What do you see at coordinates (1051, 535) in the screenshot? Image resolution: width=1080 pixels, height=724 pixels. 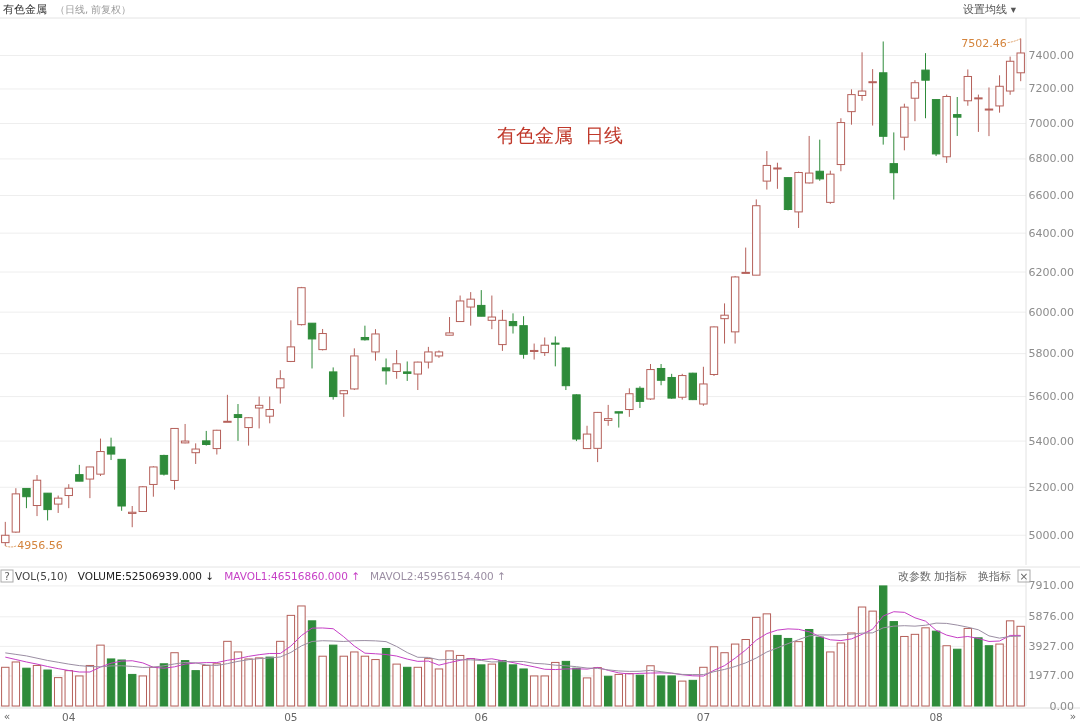 I see `y-tick-label: 5000.00` at bounding box center [1051, 535].